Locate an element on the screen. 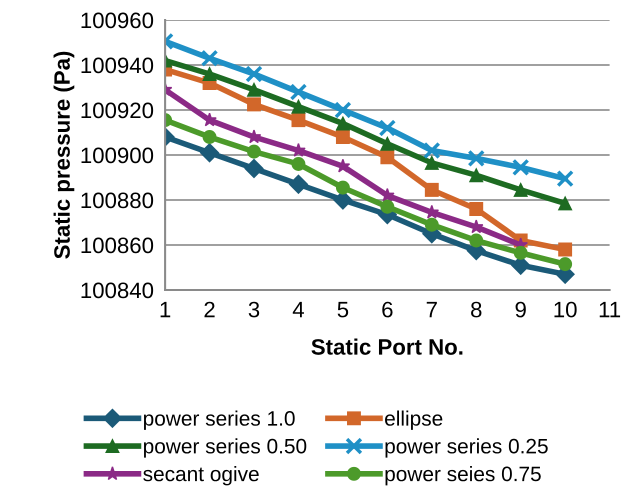 This screenshot has height=500, width=635. legend-label: secant ogive is located at coordinates (201, 476).